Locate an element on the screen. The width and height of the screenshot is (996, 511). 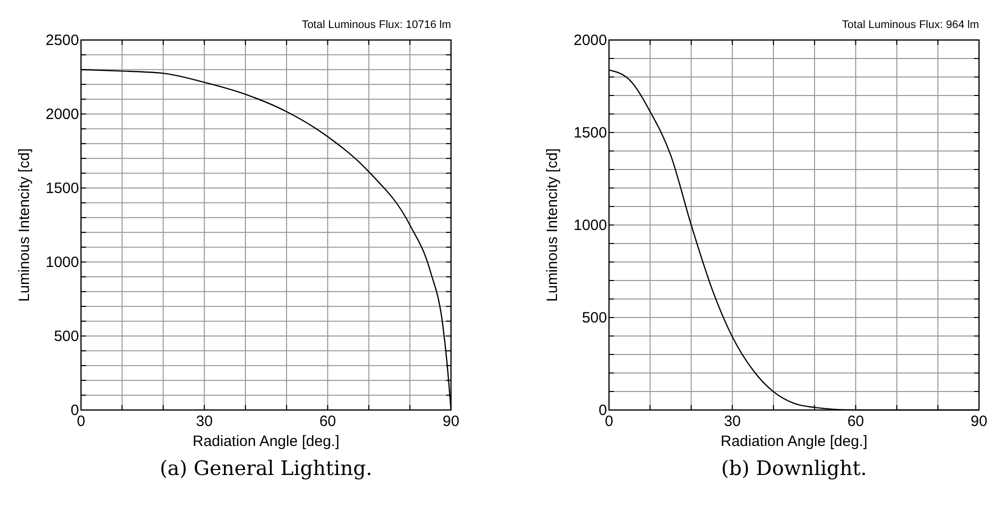
chart-title: Total Luminous Flux: 10716 lm is located at coordinates (376, 25).